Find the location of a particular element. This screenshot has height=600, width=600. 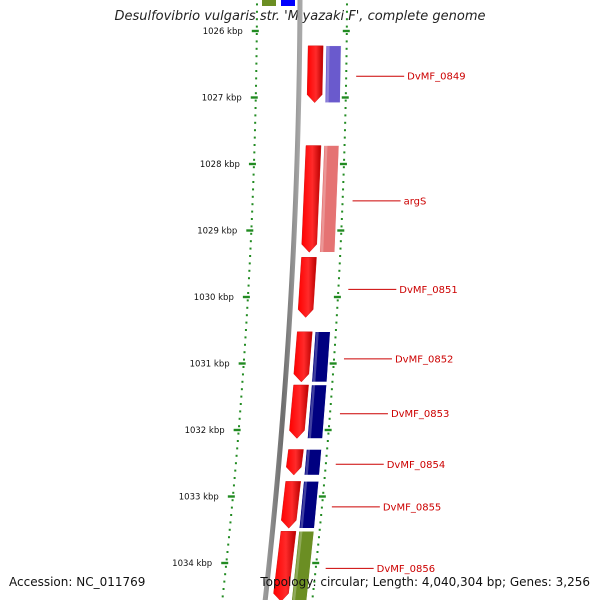

tick-label: 1031 kbp is located at coordinates (210, 365).